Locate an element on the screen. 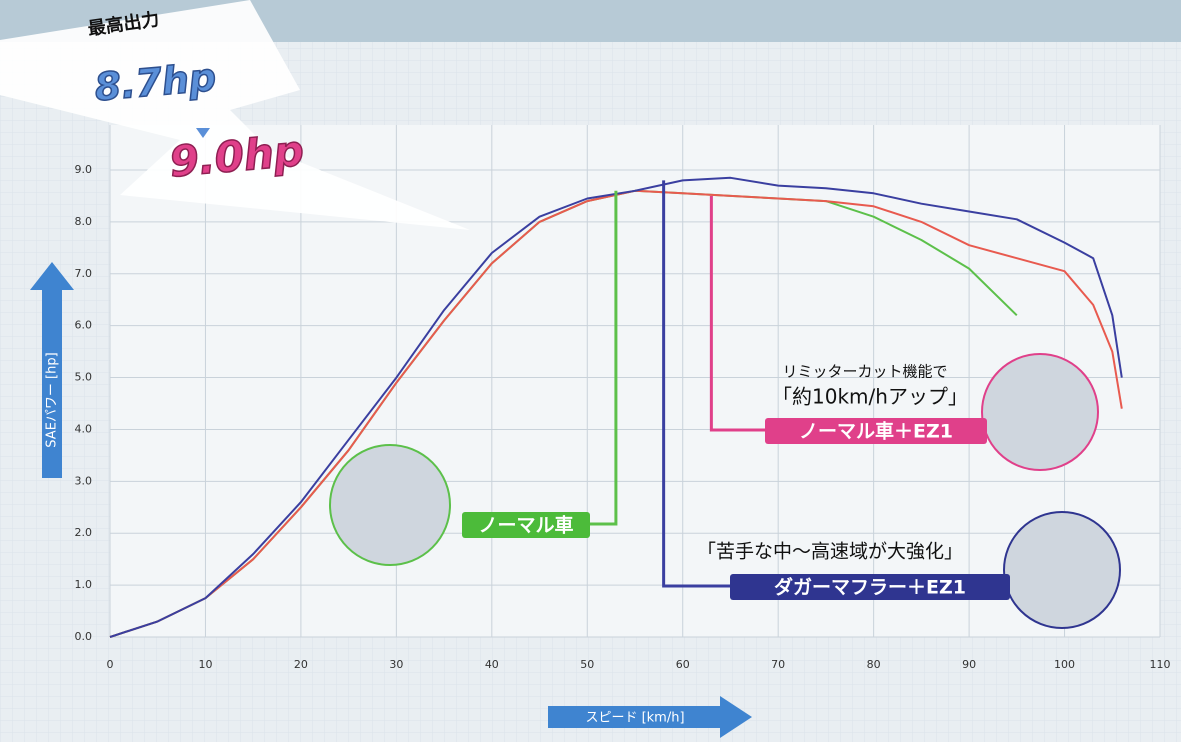  y-tick-label: 0.0 is located at coordinates (84, 636).